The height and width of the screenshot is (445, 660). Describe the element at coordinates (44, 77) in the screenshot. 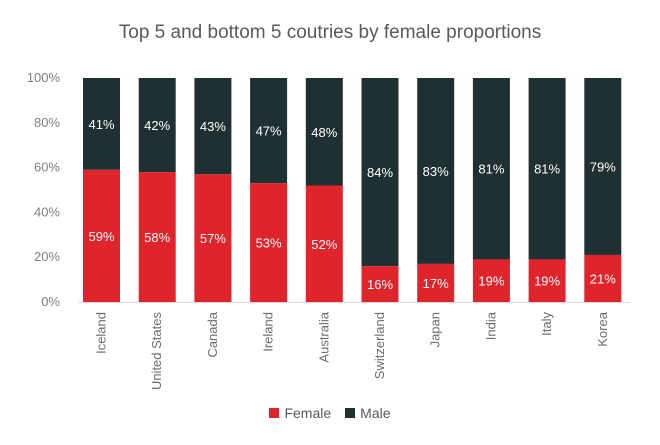

I see `y-tick-label: 100%` at that location.